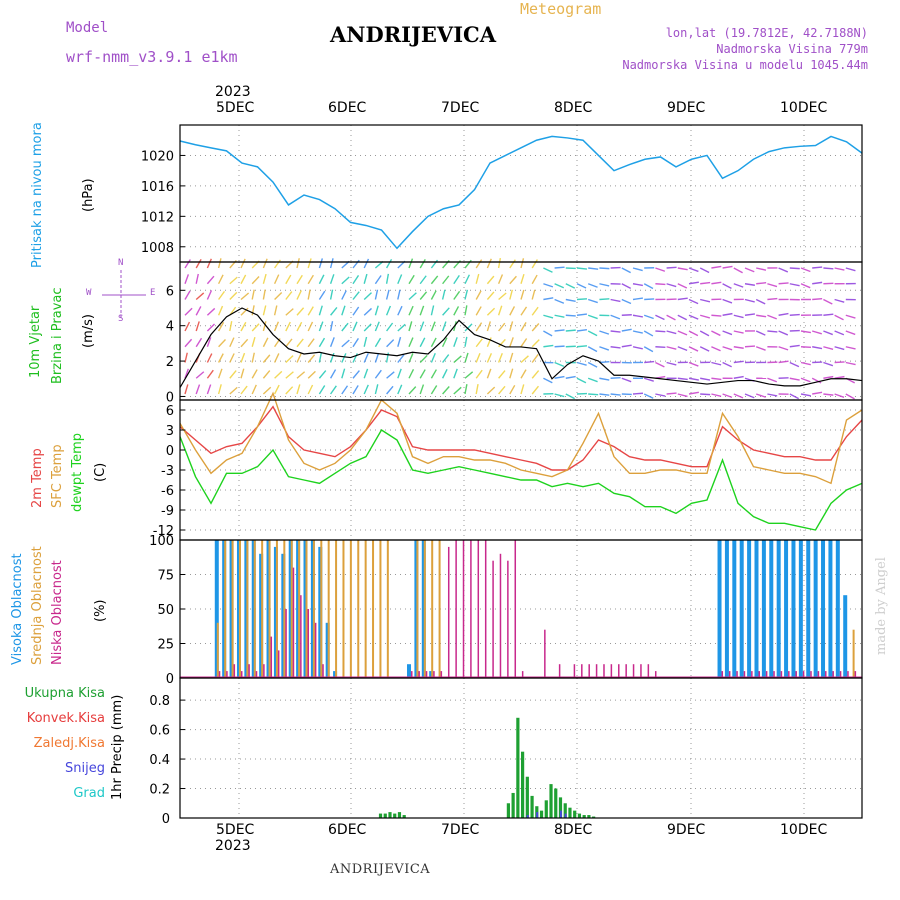 The height and width of the screenshot is (900, 900). What do you see at coordinates (165, 645) in the screenshot?
I see `cloud-tick-label: 25` at bounding box center [165, 645].